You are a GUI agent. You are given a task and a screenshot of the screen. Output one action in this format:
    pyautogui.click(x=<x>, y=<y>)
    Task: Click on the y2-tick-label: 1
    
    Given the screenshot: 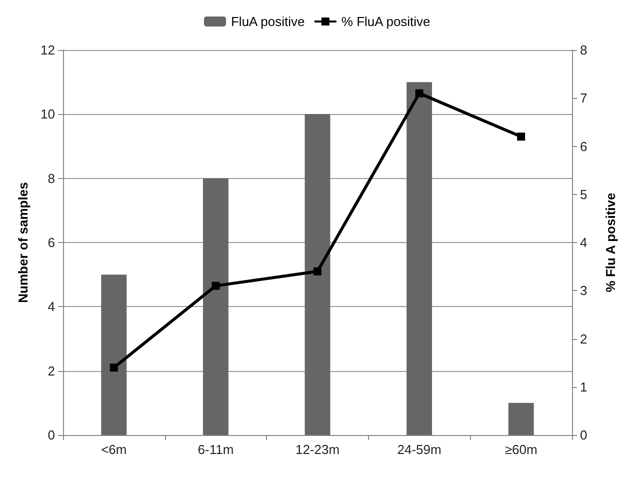 What is the action you would take?
    pyautogui.click(x=584, y=386)
    